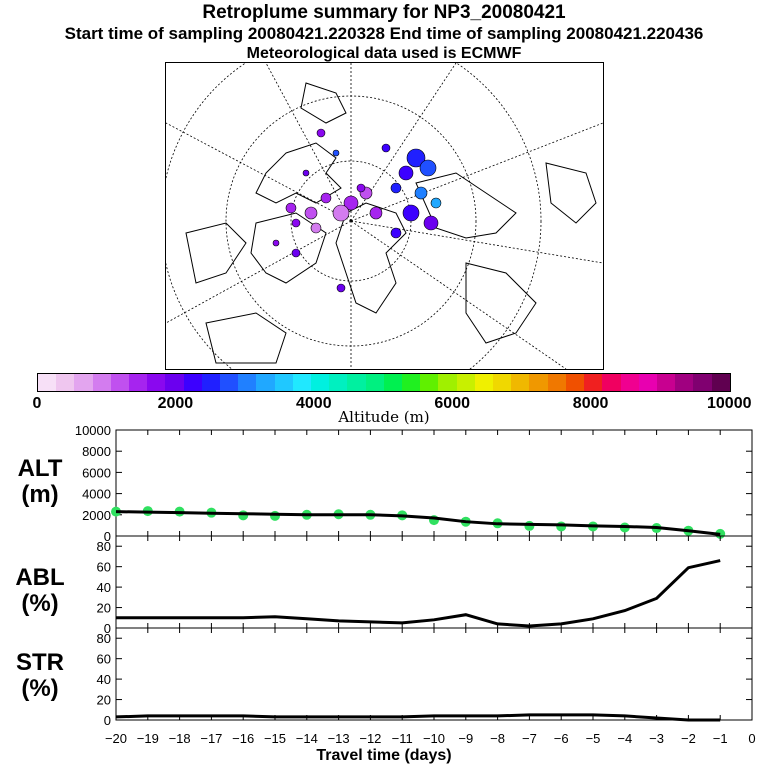 The height and width of the screenshot is (768, 768). What do you see at coordinates (384, 12) in the screenshot?
I see `chart-title: Retroplume summary for NP3_20080421` at bounding box center [384, 12].